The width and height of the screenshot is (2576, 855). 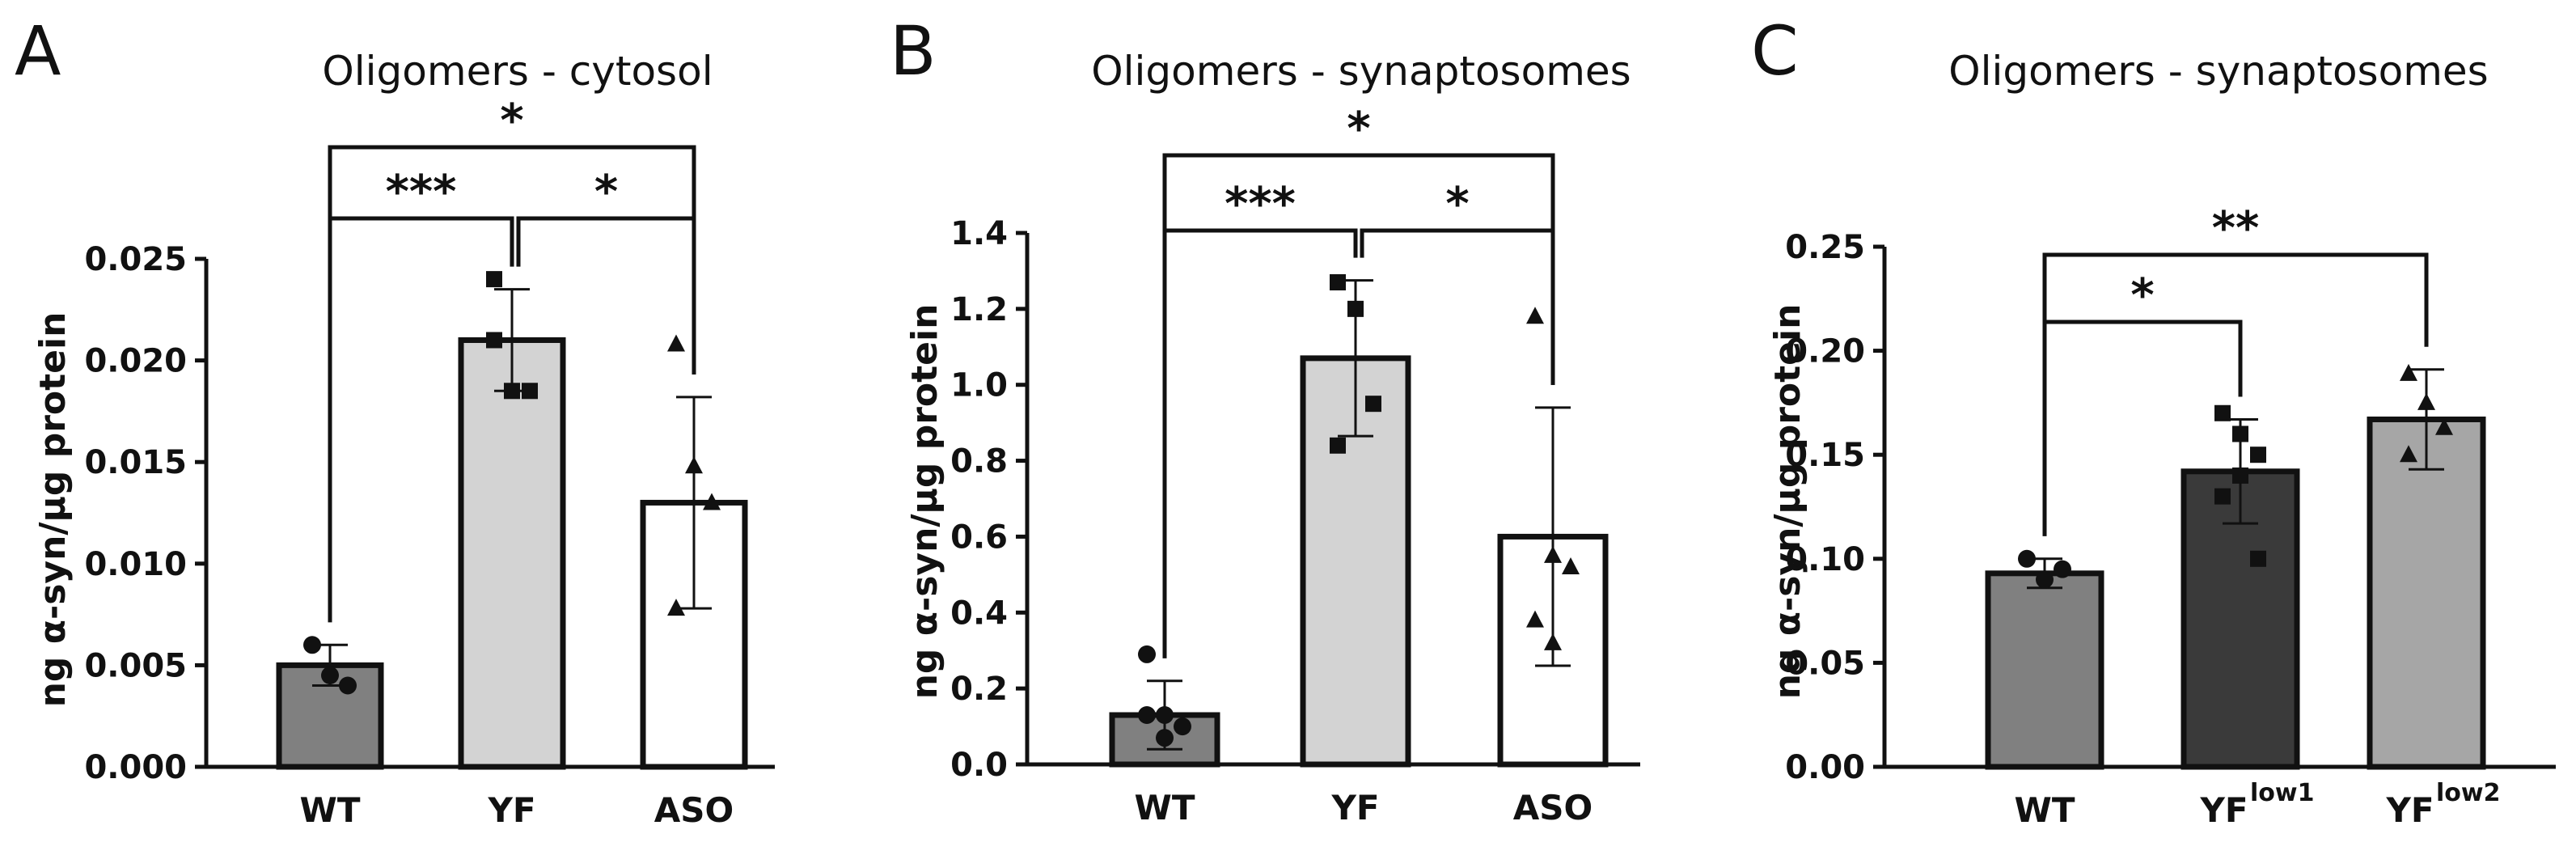 What do you see at coordinates (979, 689) in the screenshot?
I see `y-tick-label: 0.2` at bounding box center [979, 689].